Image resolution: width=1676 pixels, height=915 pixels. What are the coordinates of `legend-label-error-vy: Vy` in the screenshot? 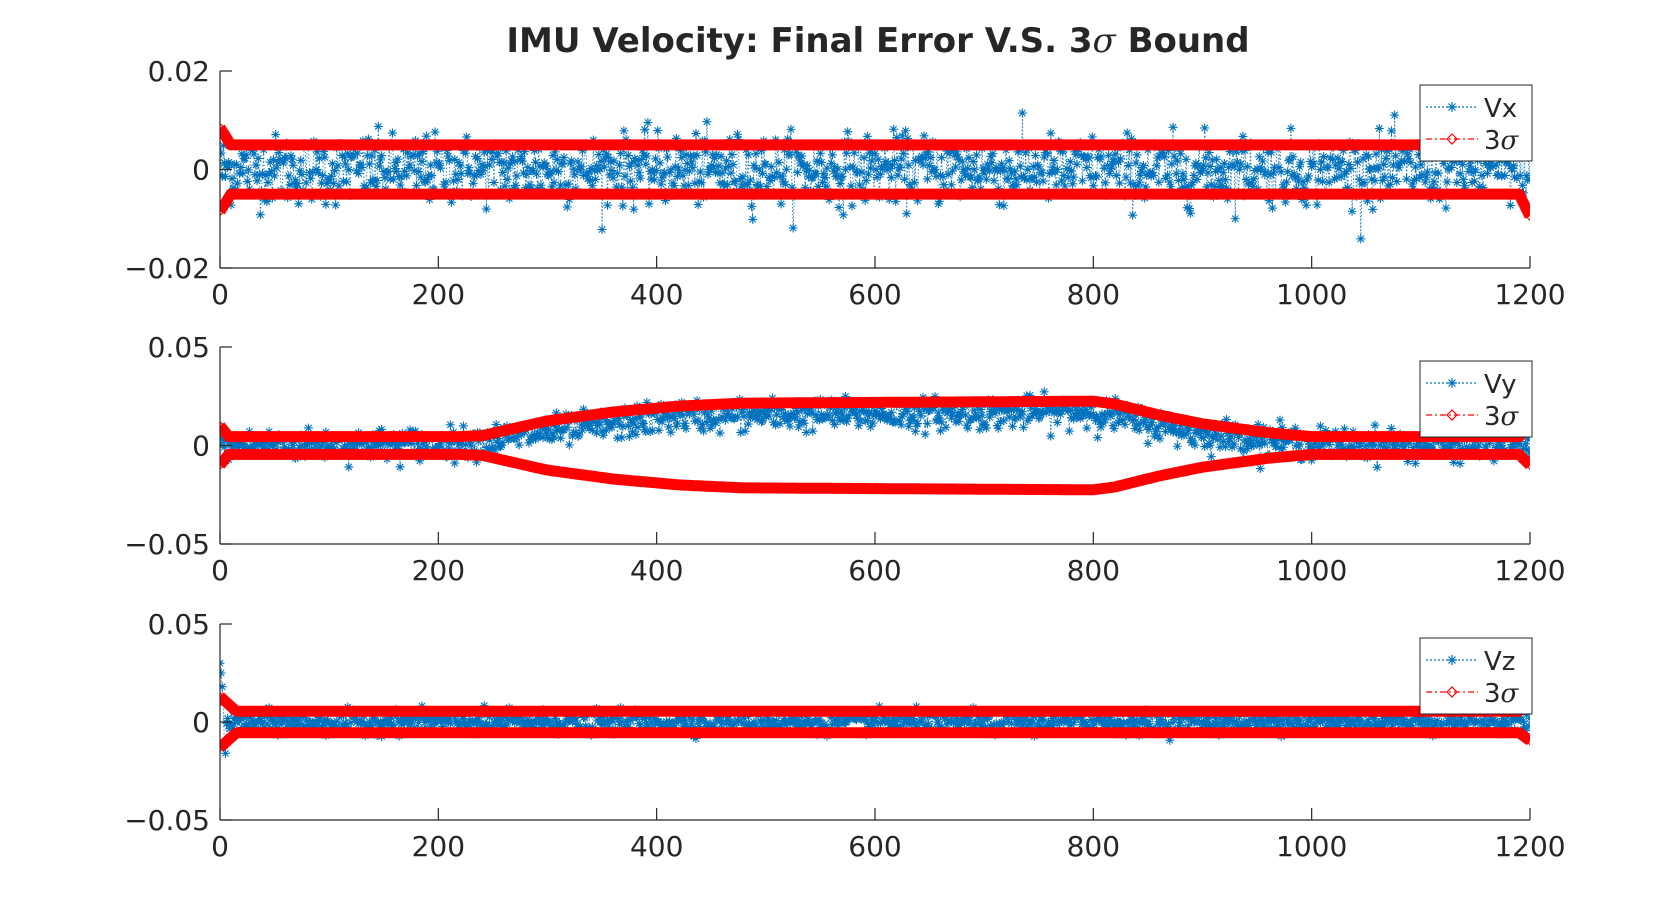 It's located at (1500, 385).